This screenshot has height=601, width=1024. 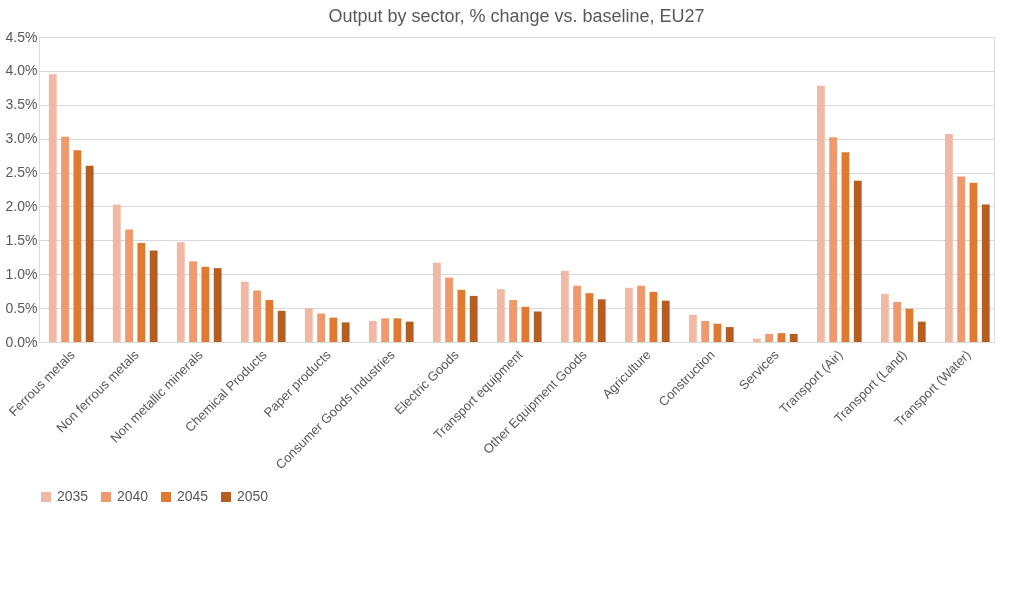 What do you see at coordinates (21, 172) in the screenshot?
I see `y-tick-label: 2.5%` at bounding box center [21, 172].